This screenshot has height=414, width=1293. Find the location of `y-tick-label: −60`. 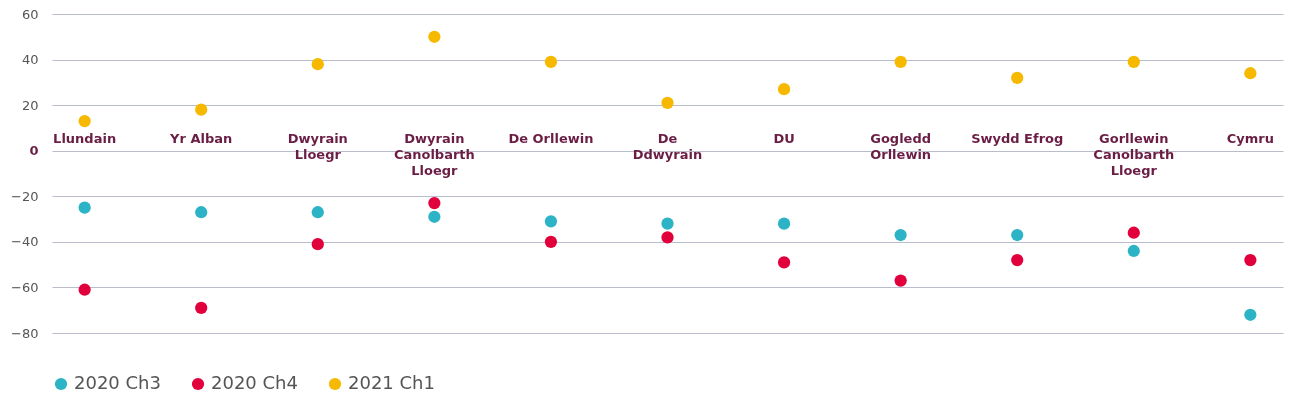

y-tick-label: −60 is located at coordinates (25, 287).